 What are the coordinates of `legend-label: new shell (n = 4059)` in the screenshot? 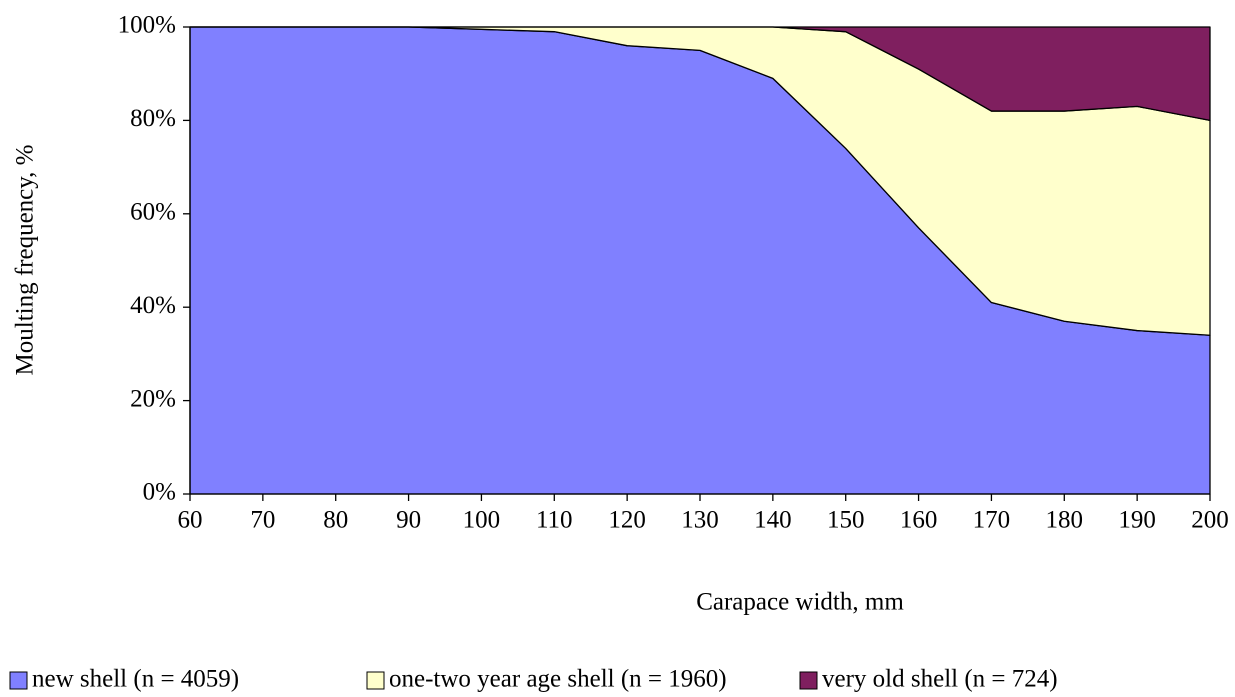 It's located at (135, 679).